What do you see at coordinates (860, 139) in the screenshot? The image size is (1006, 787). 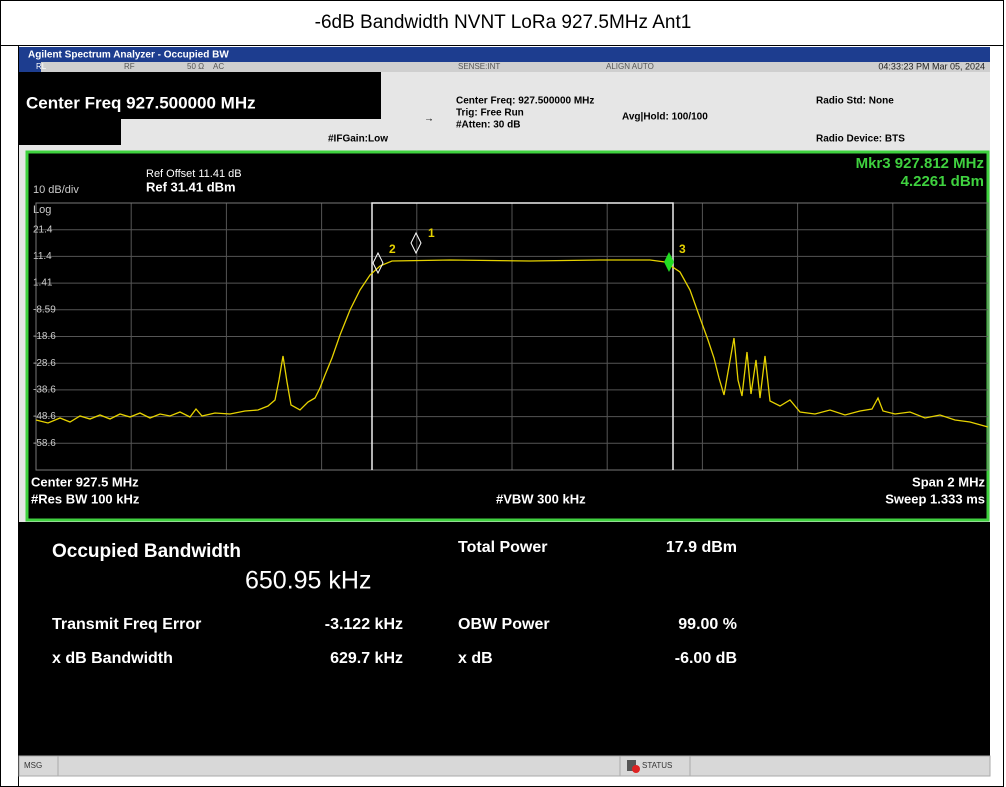 I see `radio-device: Radio Device: BTS` at bounding box center [860, 139].